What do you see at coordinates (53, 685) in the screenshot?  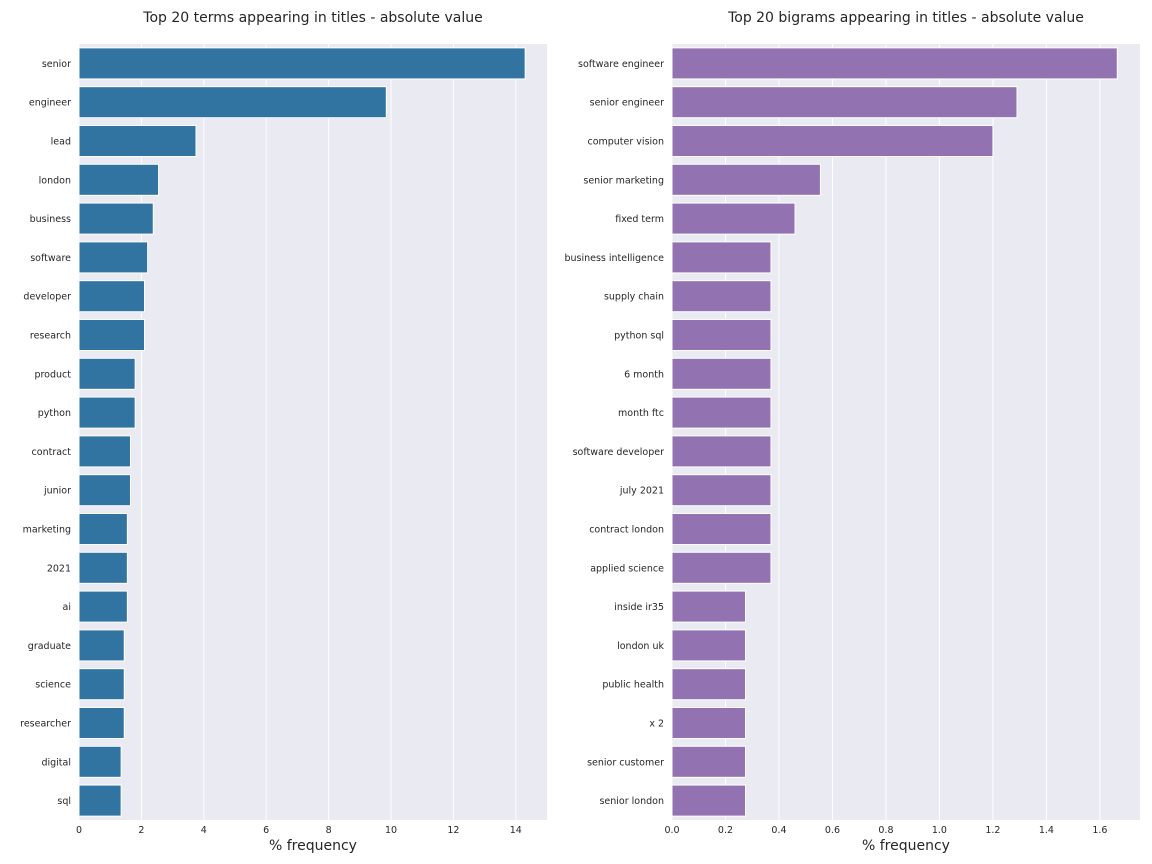 I see `y-tick-label: science` at bounding box center [53, 685].